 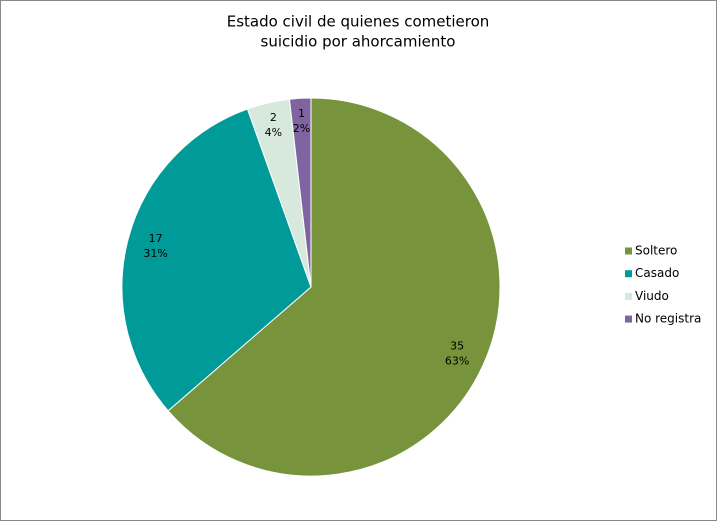 What do you see at coordinates (156, 238) in the screenshot?
I see `data-label: 17` at bounding box center [156, 238].